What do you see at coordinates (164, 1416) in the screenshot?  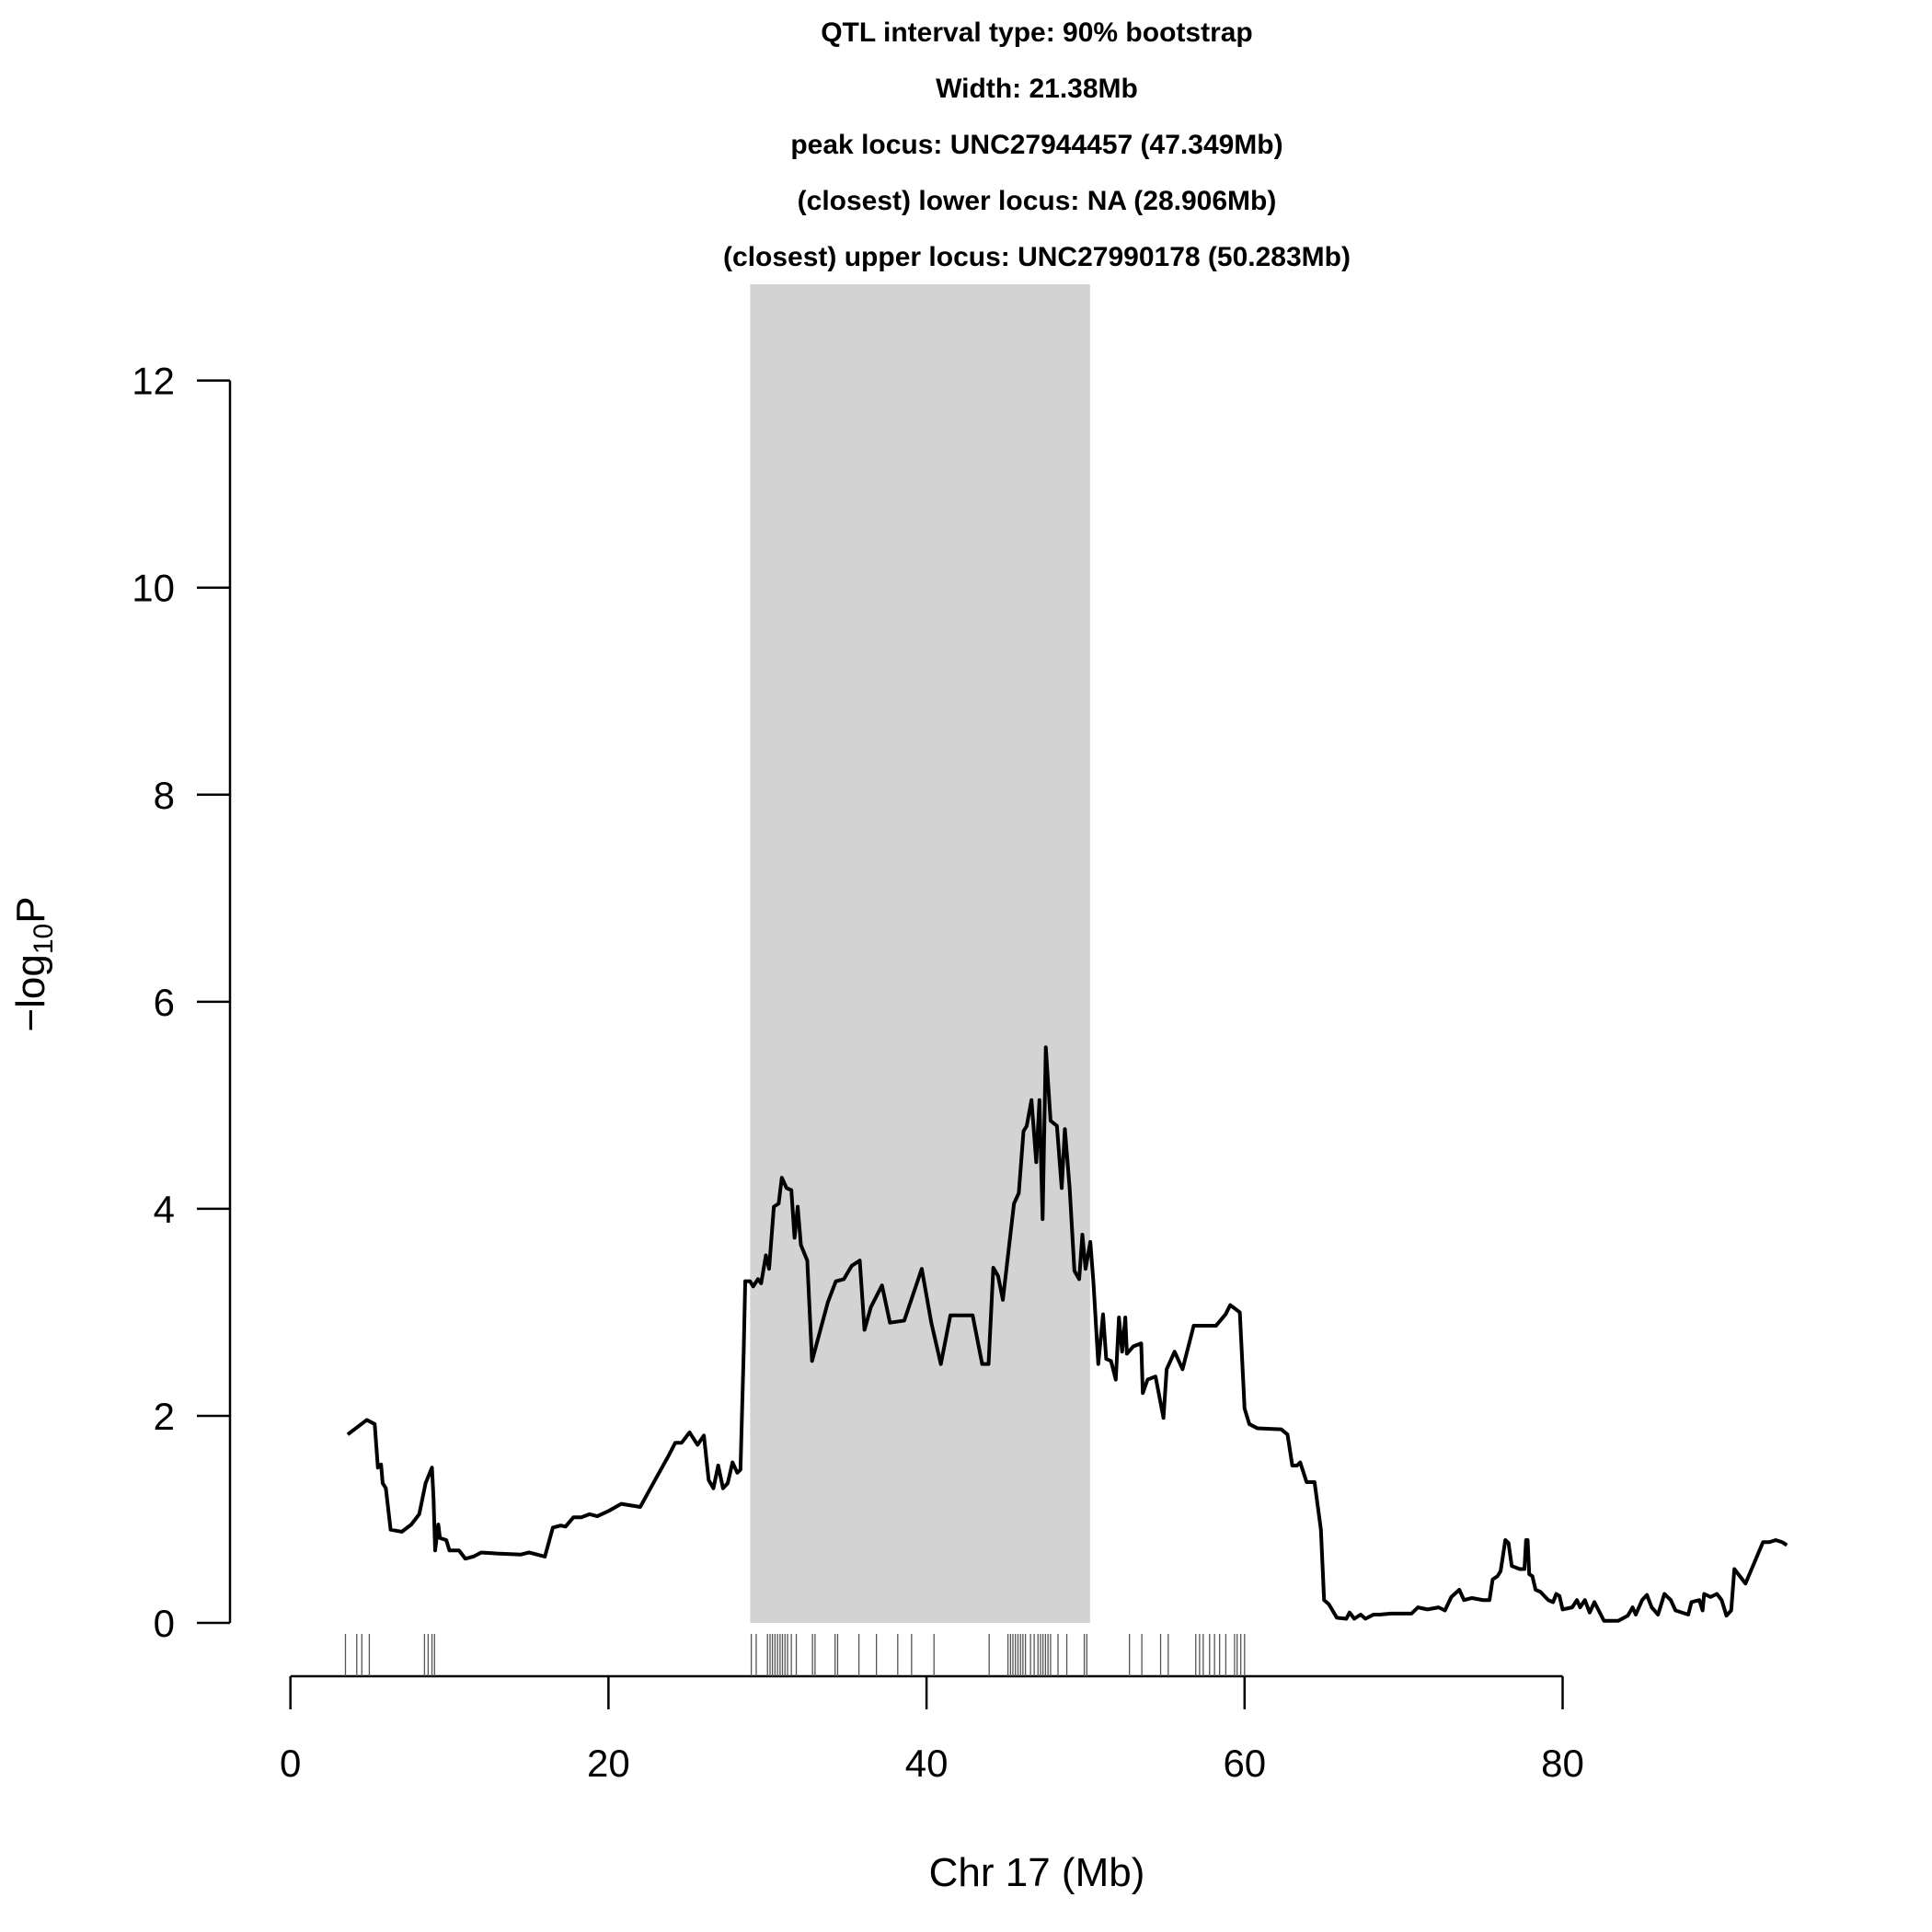 I see `y-tick-label: 2` at bounding box center [164, 1416].